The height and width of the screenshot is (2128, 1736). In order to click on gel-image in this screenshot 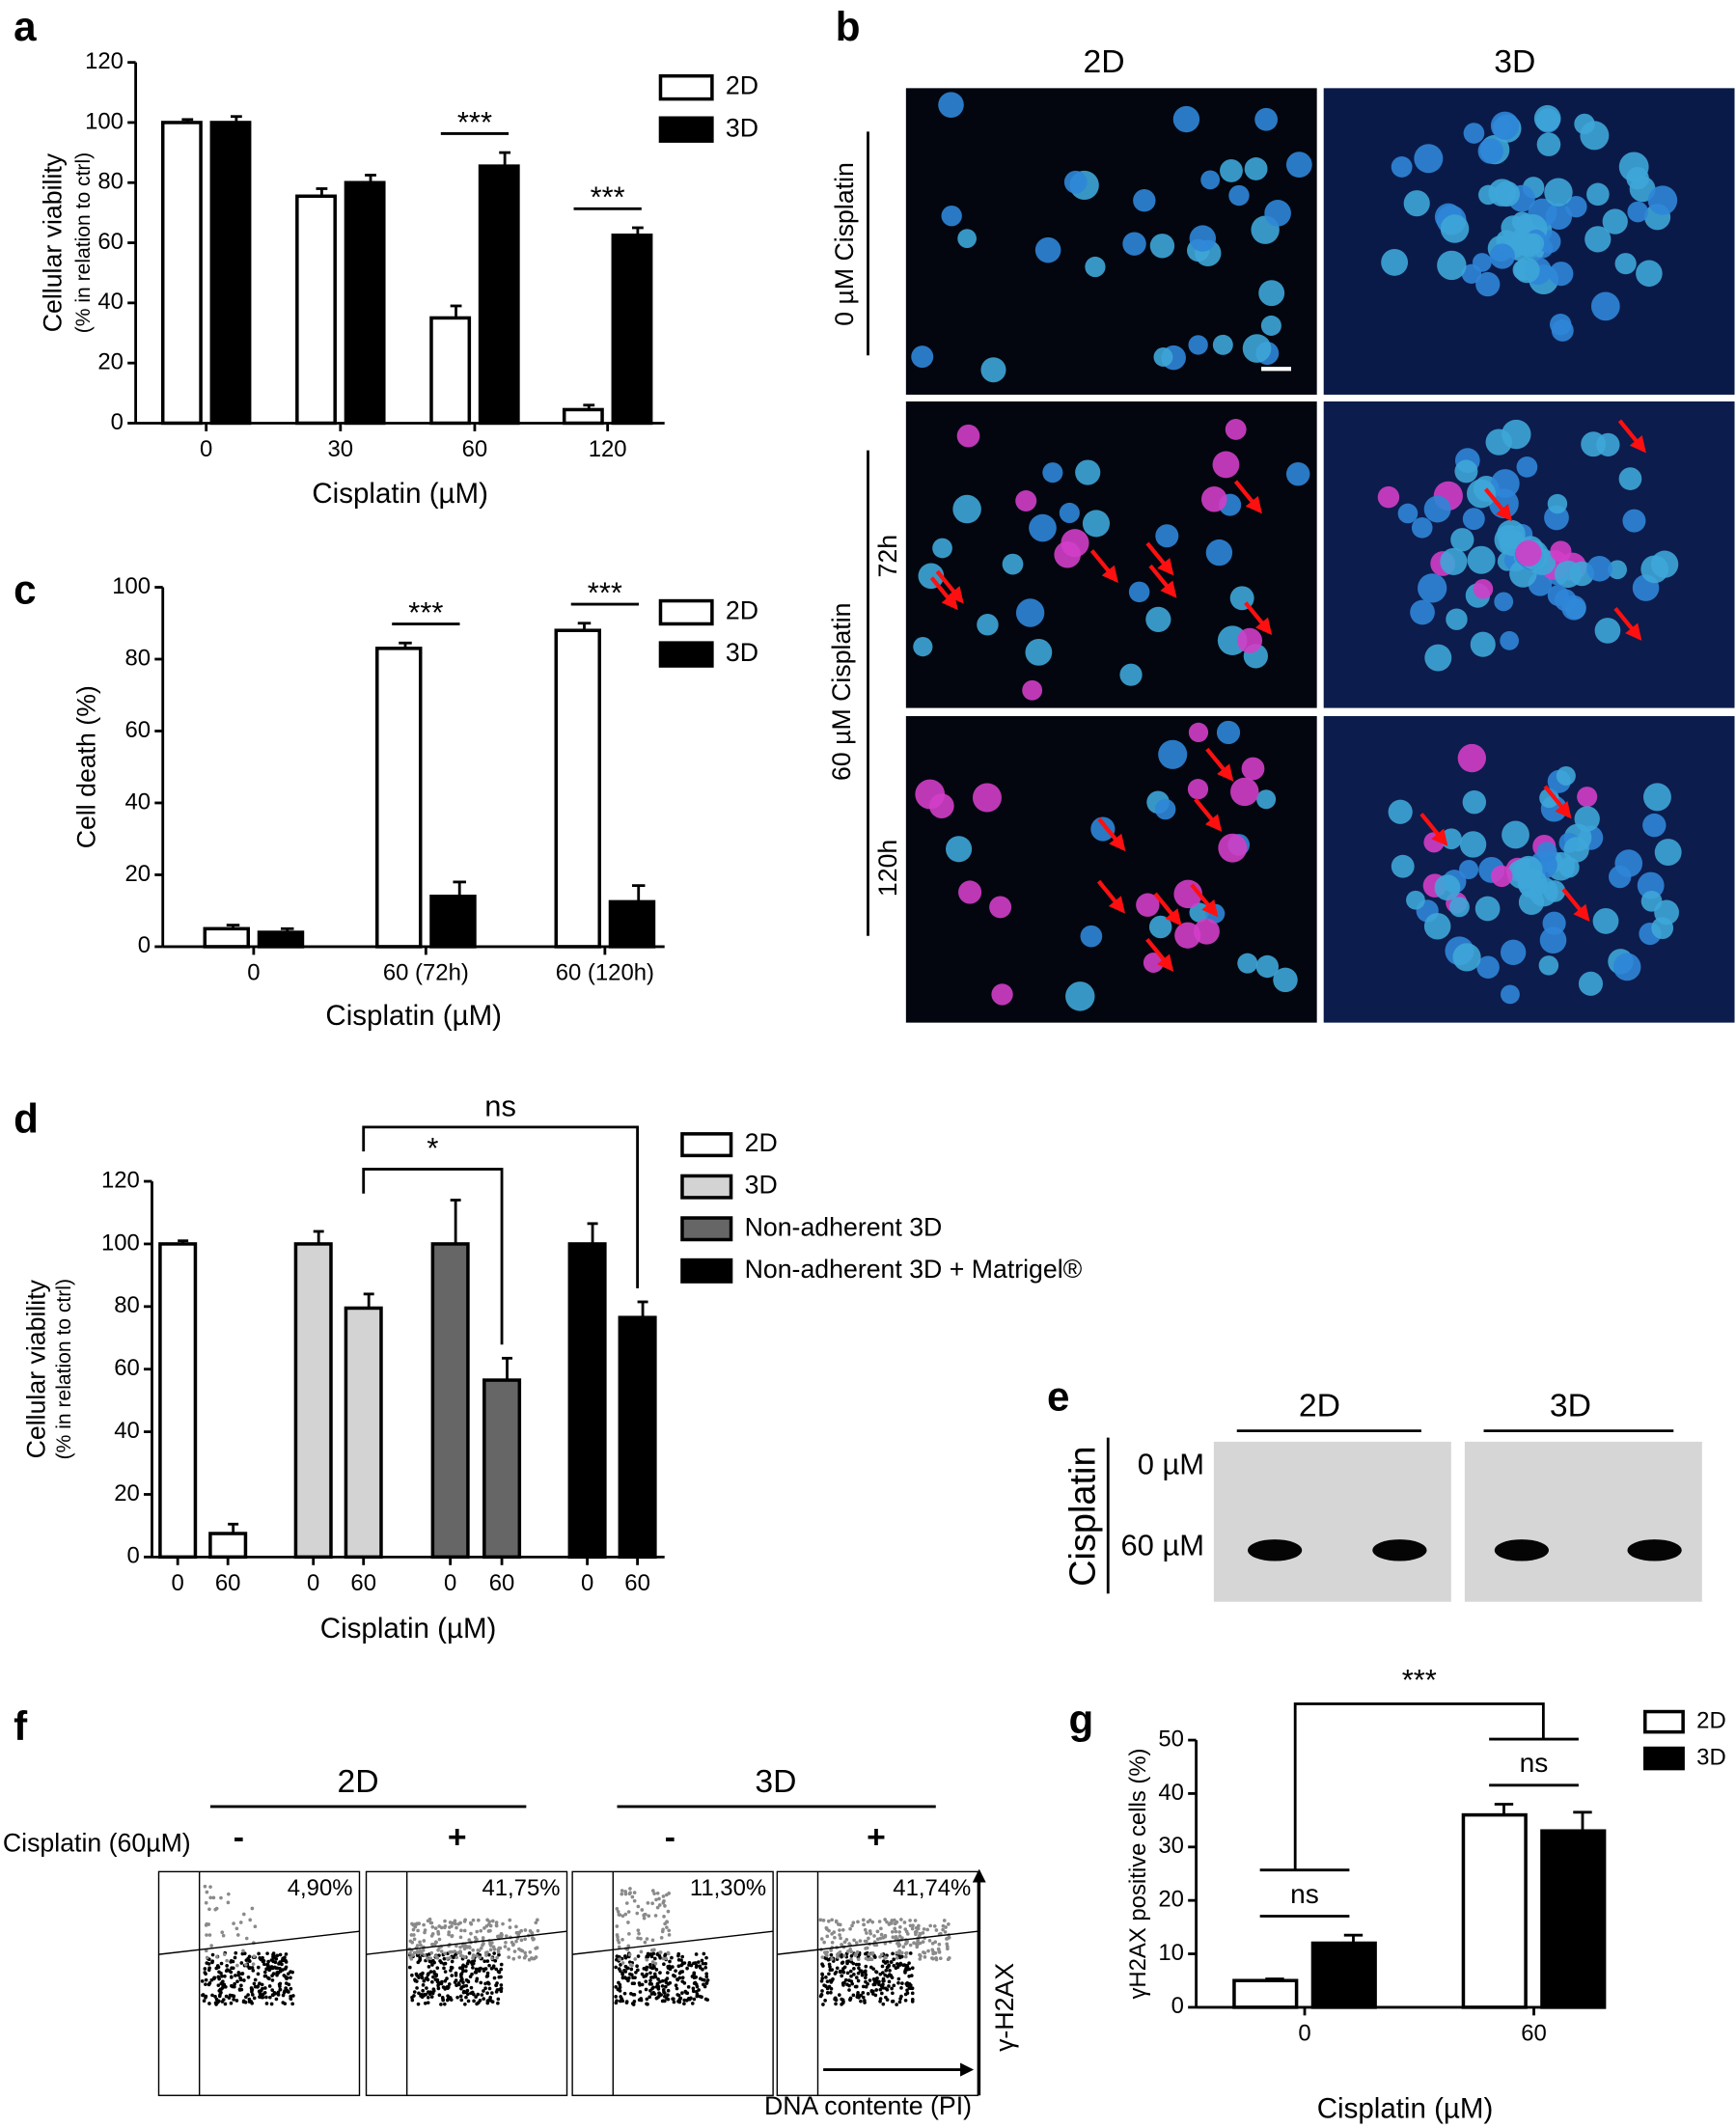, I will do `click(1583, 1521)`.